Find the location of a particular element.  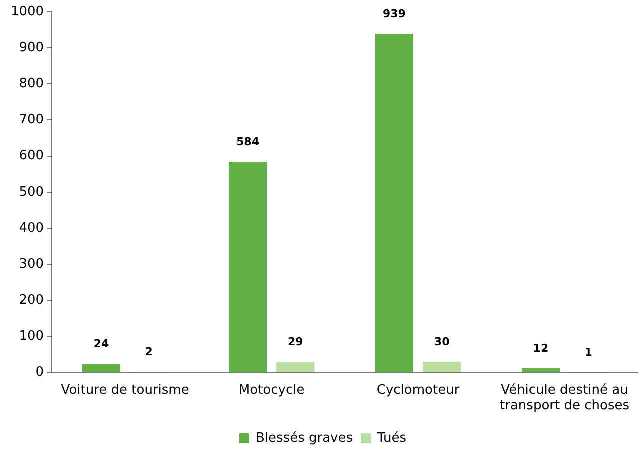

y-tick-label: 0 is located at coordinates (40, 372).